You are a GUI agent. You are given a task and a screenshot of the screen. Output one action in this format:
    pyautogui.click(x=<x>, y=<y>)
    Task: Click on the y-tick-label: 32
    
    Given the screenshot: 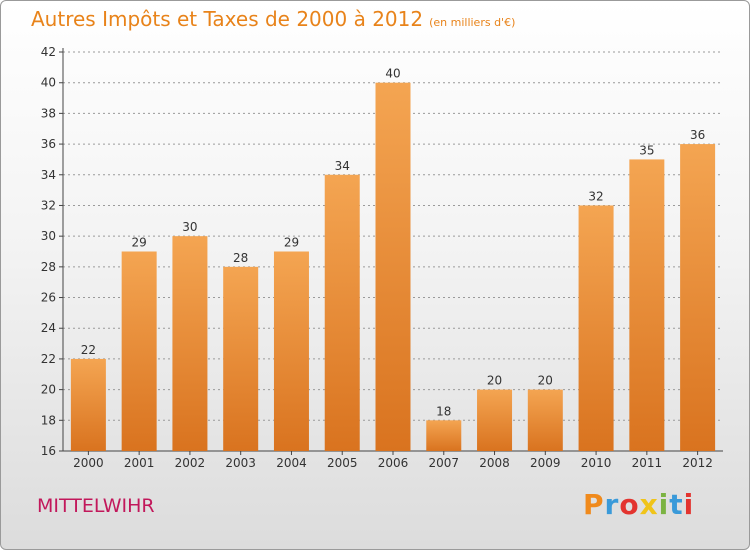 What is the action you would take?
    pyautogui.click(x=48, y=205)
    